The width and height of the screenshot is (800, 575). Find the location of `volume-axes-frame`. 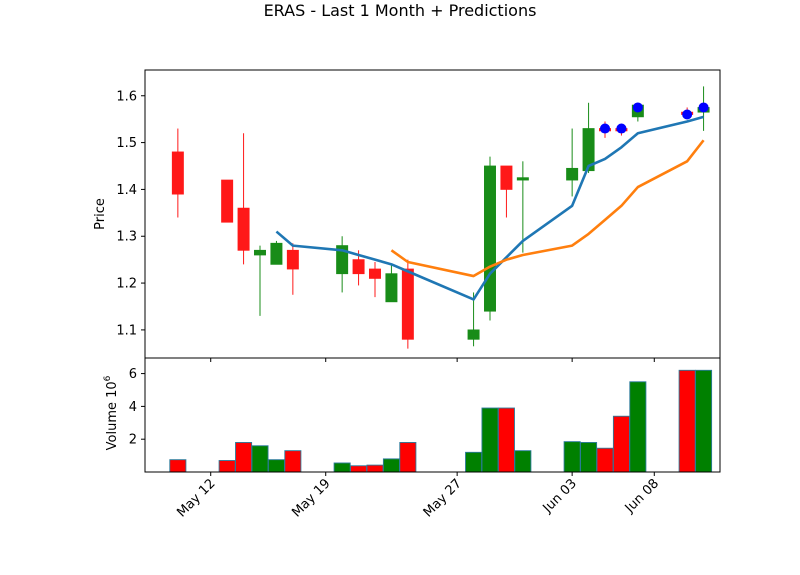

volume-axes-frame is located at coordinates (432, 415).